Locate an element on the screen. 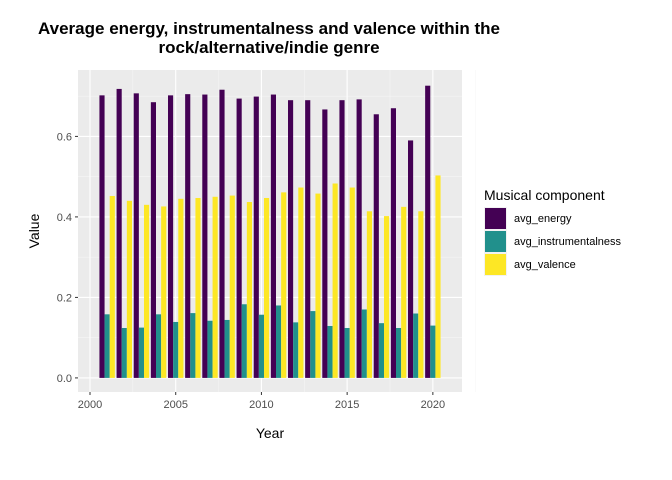 The width and height of the screenshot is (672, 480). bar-avg_valence-2006 is located at coordinates (198, 287).